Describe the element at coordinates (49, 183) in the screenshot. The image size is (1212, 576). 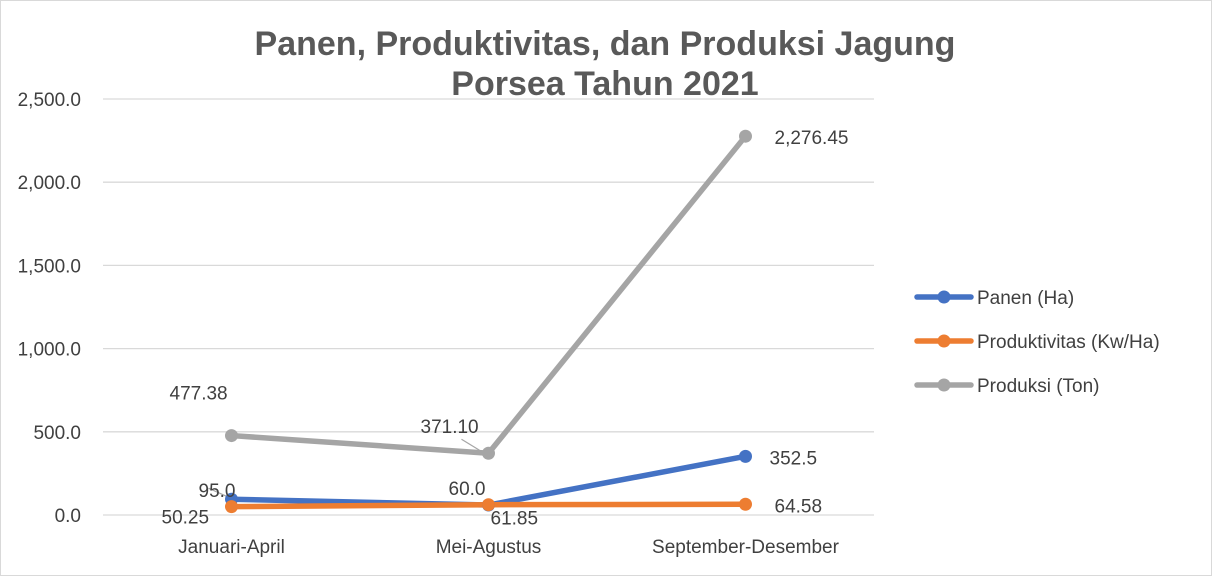
I see `y-tick-label: 2,000.0` at that location.